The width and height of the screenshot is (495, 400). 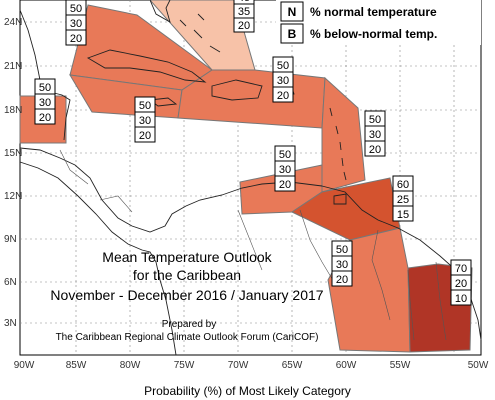 What do you see at coordinates (184, 365) in the screenshot?
I see `lon-label: 75W` at bounding box center [184, 365].